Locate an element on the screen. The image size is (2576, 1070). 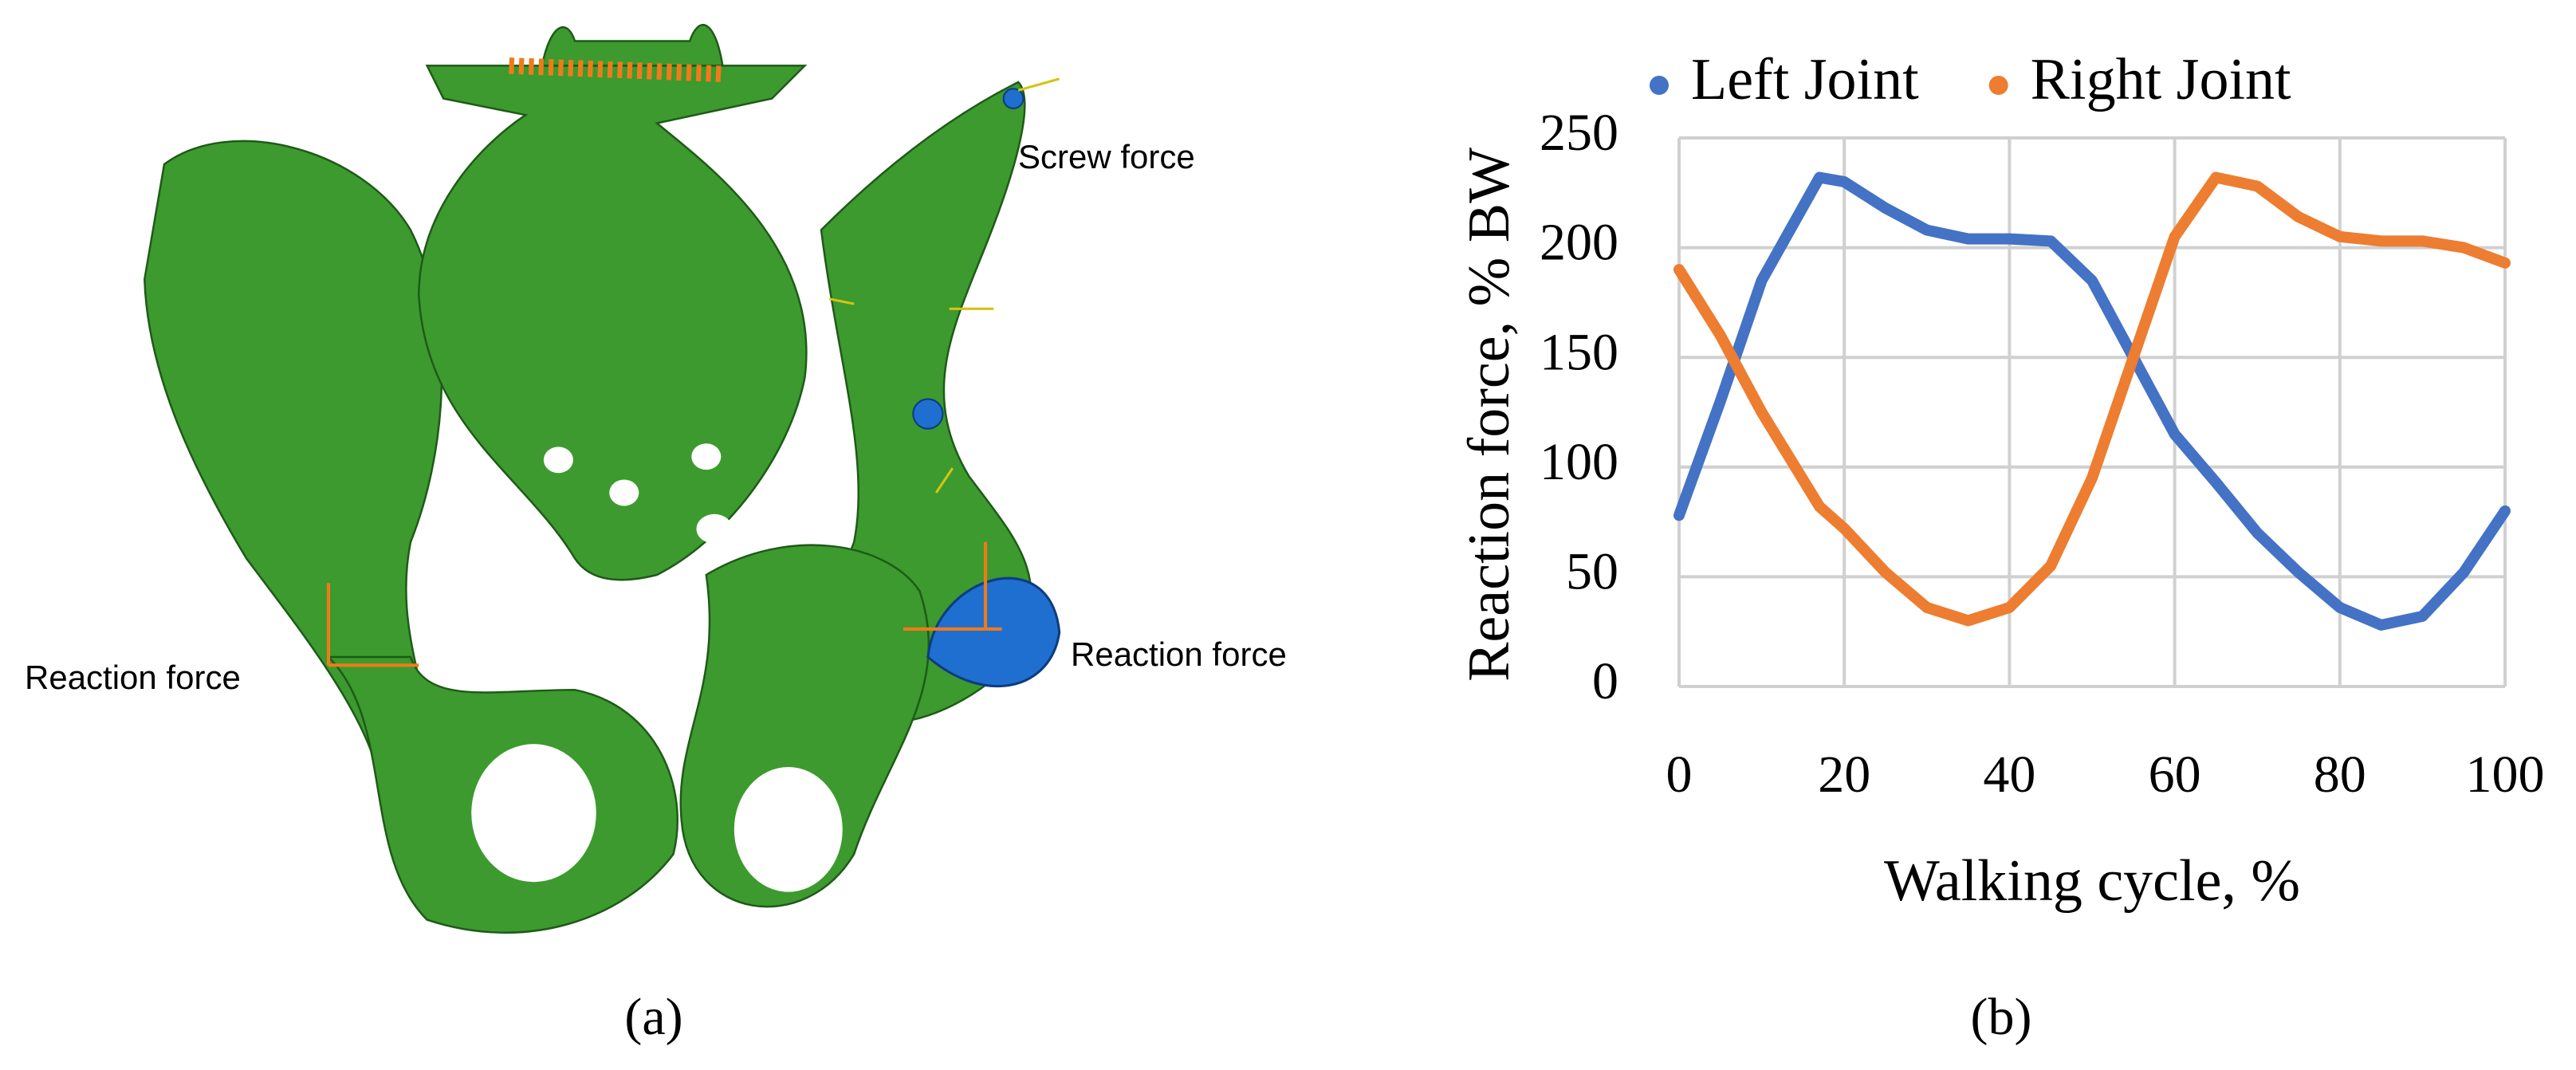
x-tick-label: 80 is located at coordinates (2340, 774).